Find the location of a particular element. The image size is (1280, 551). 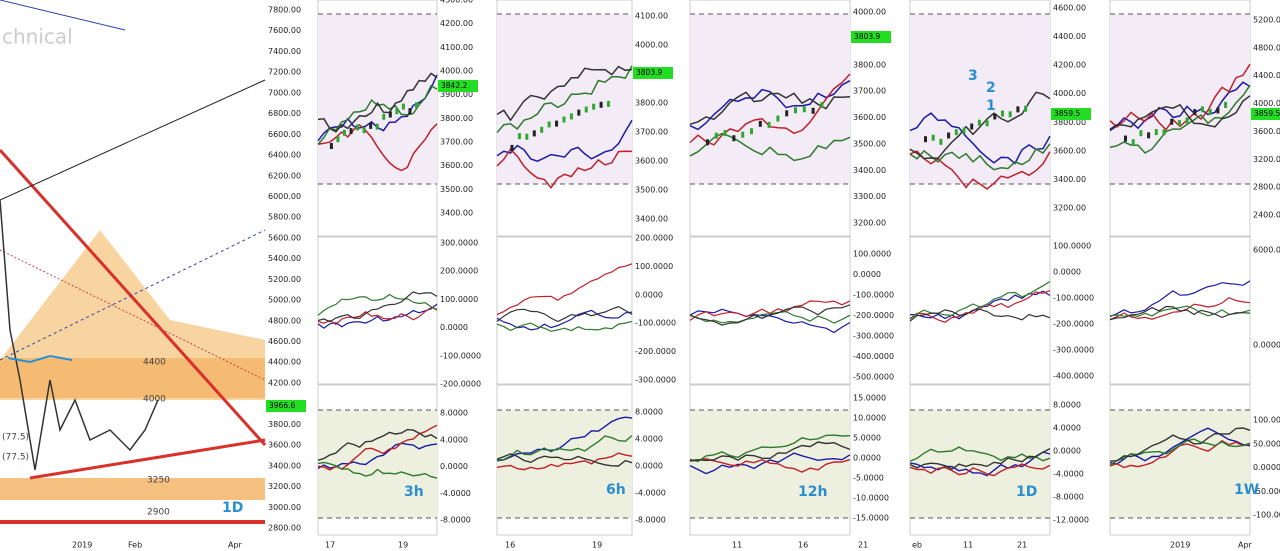

axis-label: 4200.00 is located at coordinates (284, 382).